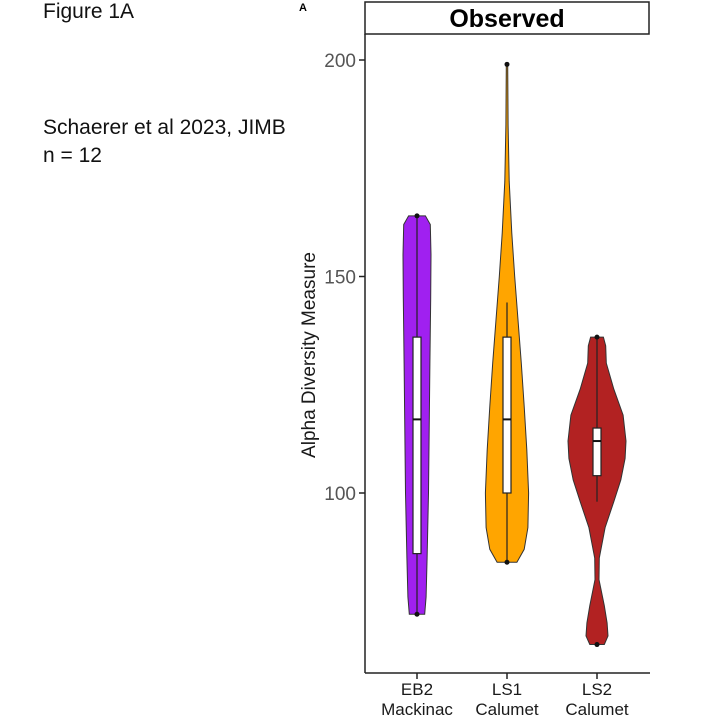  What do you see at coordinates (340, 494) in the screenshot?
I see `y-tick-label: 100` at bounding box center [340, 494].